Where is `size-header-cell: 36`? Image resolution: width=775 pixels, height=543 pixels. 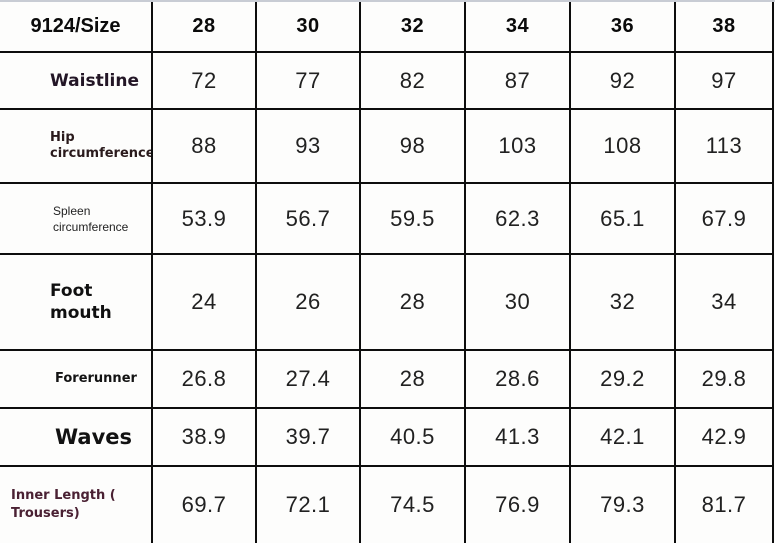 size-header-cell: 36 is located at coordinates (622, 27).